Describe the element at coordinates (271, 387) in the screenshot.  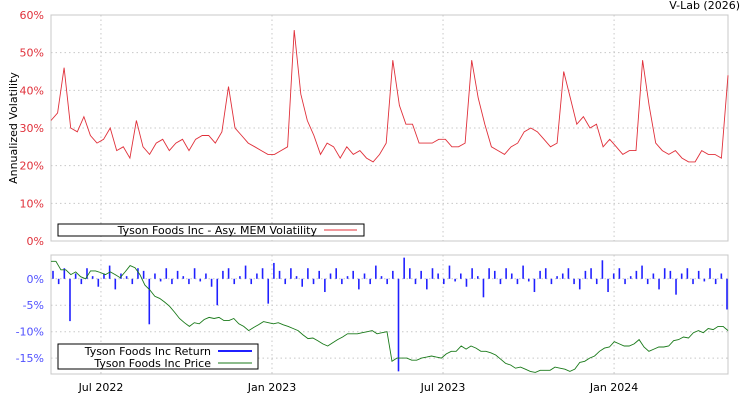
I see `x-tick-label: Jan 2023` at that location.